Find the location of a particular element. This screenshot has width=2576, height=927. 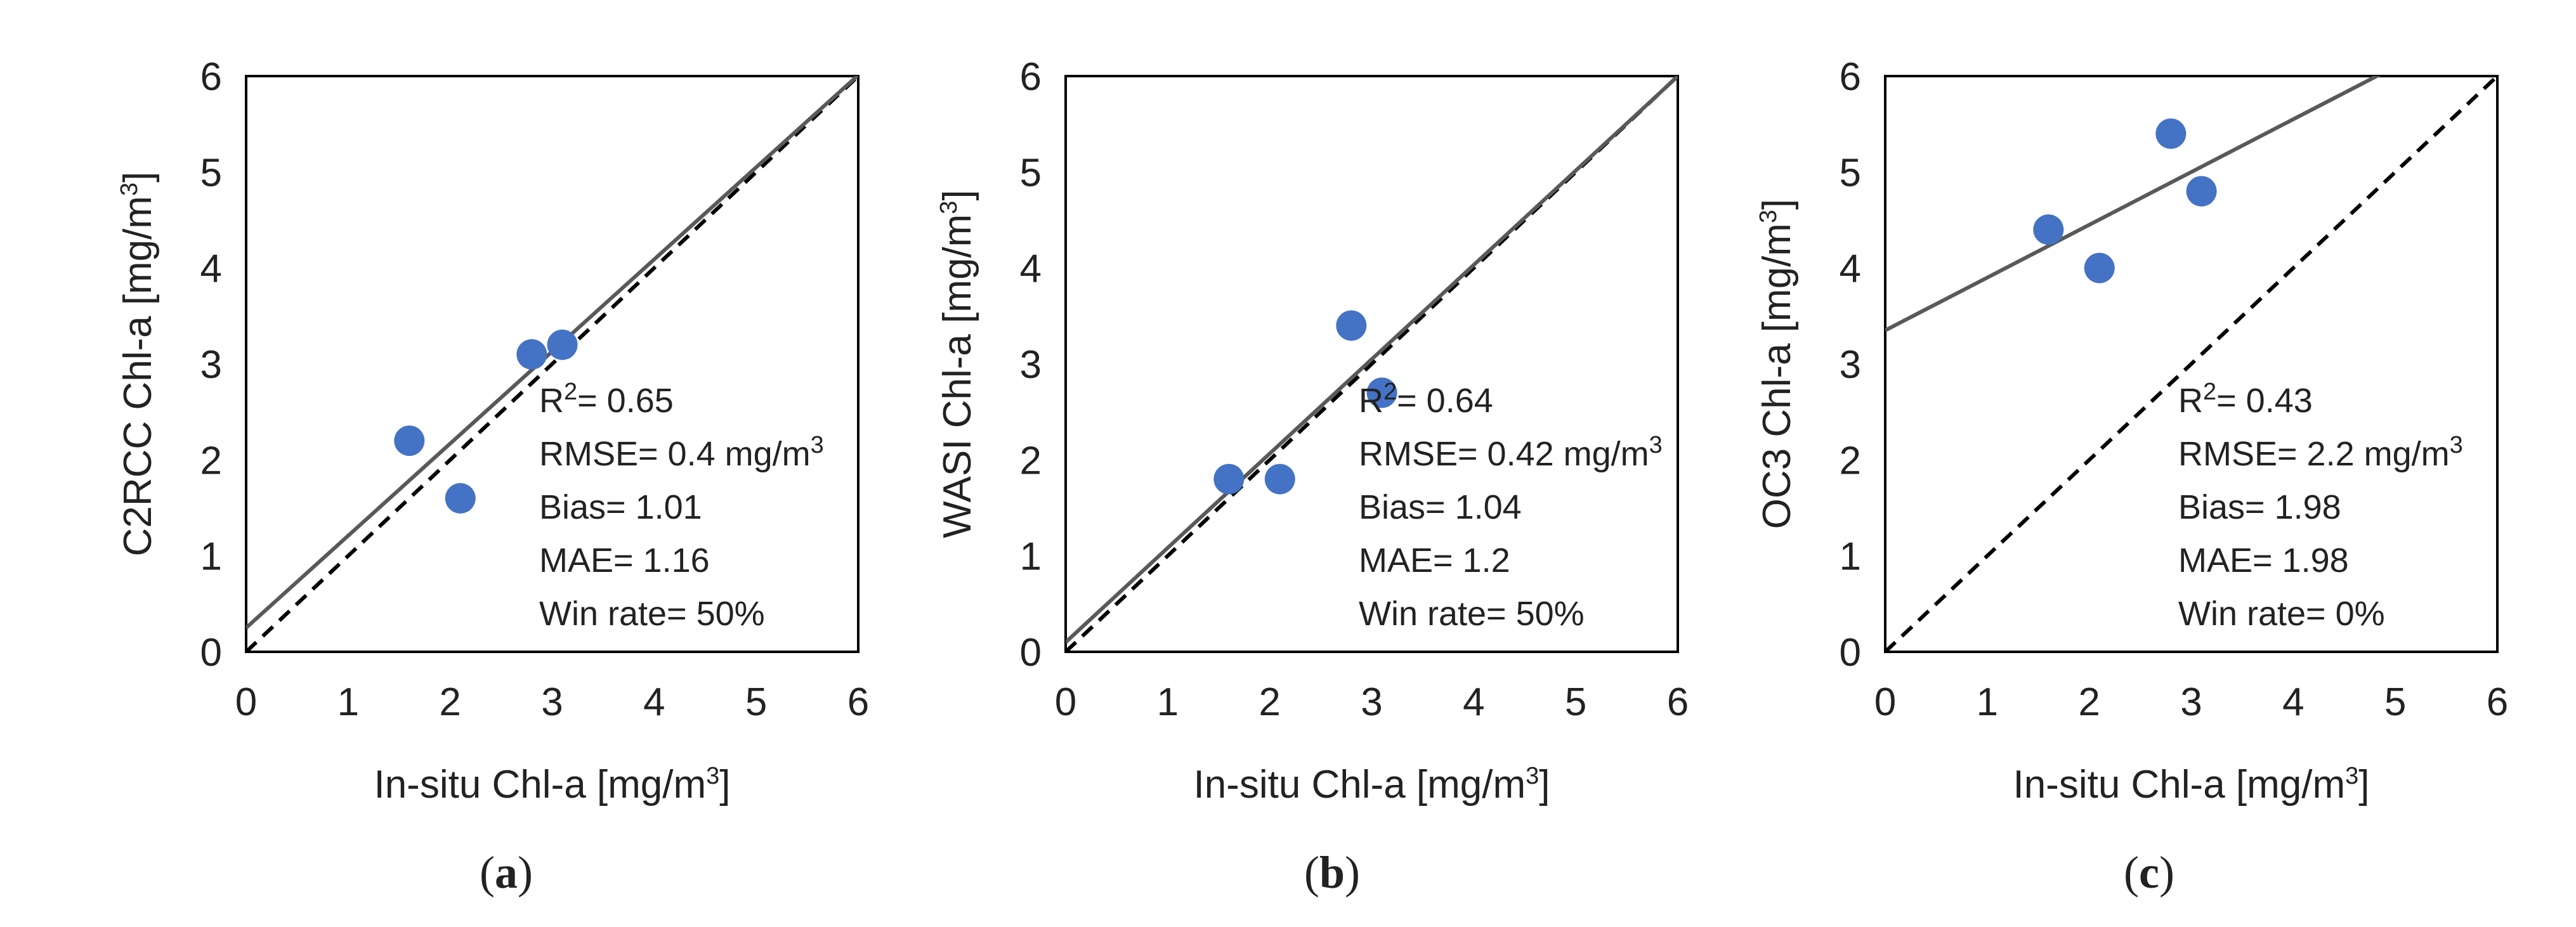

panel-c-x-tick-label: 4 is located at coordinates (2293, 702).